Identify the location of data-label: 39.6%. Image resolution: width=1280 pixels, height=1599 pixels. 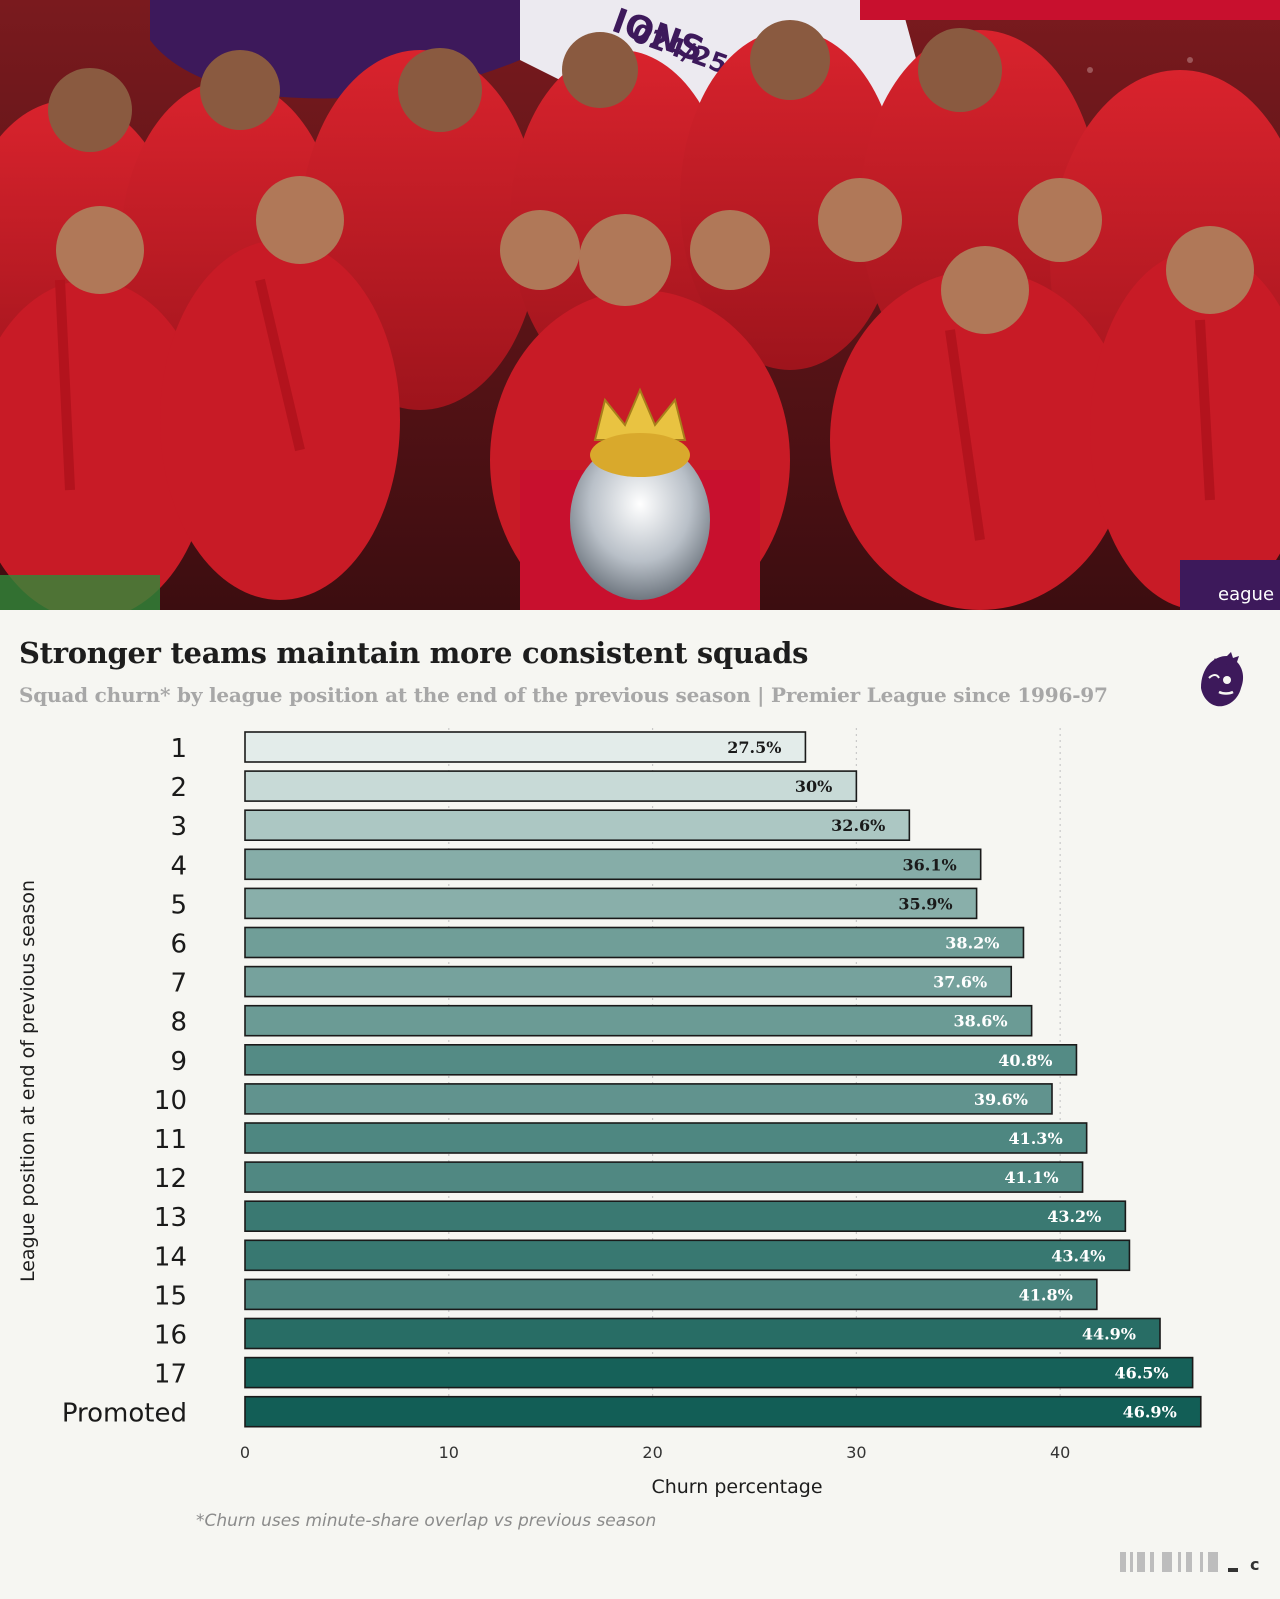
(1001, 1099).